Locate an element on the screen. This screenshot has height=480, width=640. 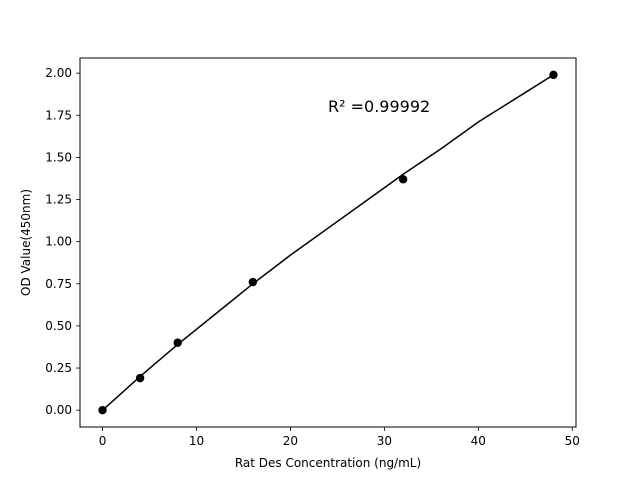
y-tick-label: 1.50 is located at coordinates (58, 157).